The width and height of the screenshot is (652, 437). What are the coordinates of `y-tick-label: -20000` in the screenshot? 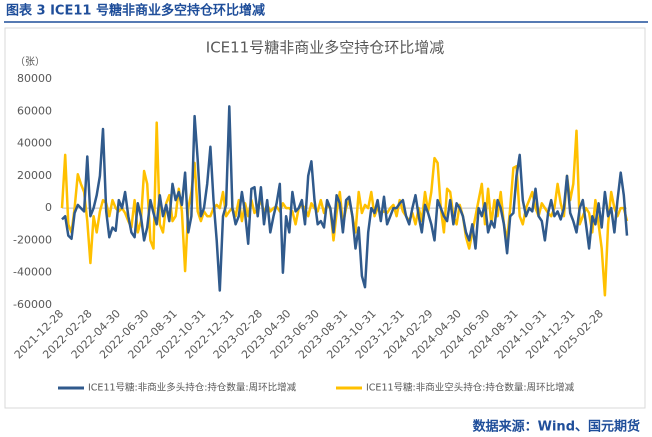 It's located at (32, 239).